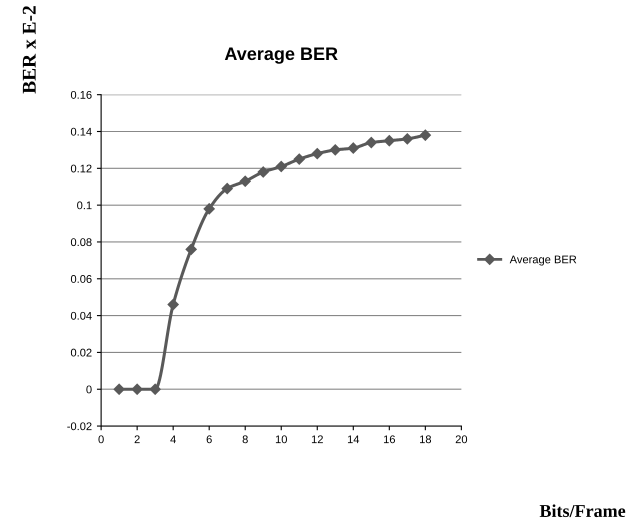 The image size is (632, 526). Describe the element at coordinates (543, 261) in the screenshot. I see `legend-label: Average BER` at that location.